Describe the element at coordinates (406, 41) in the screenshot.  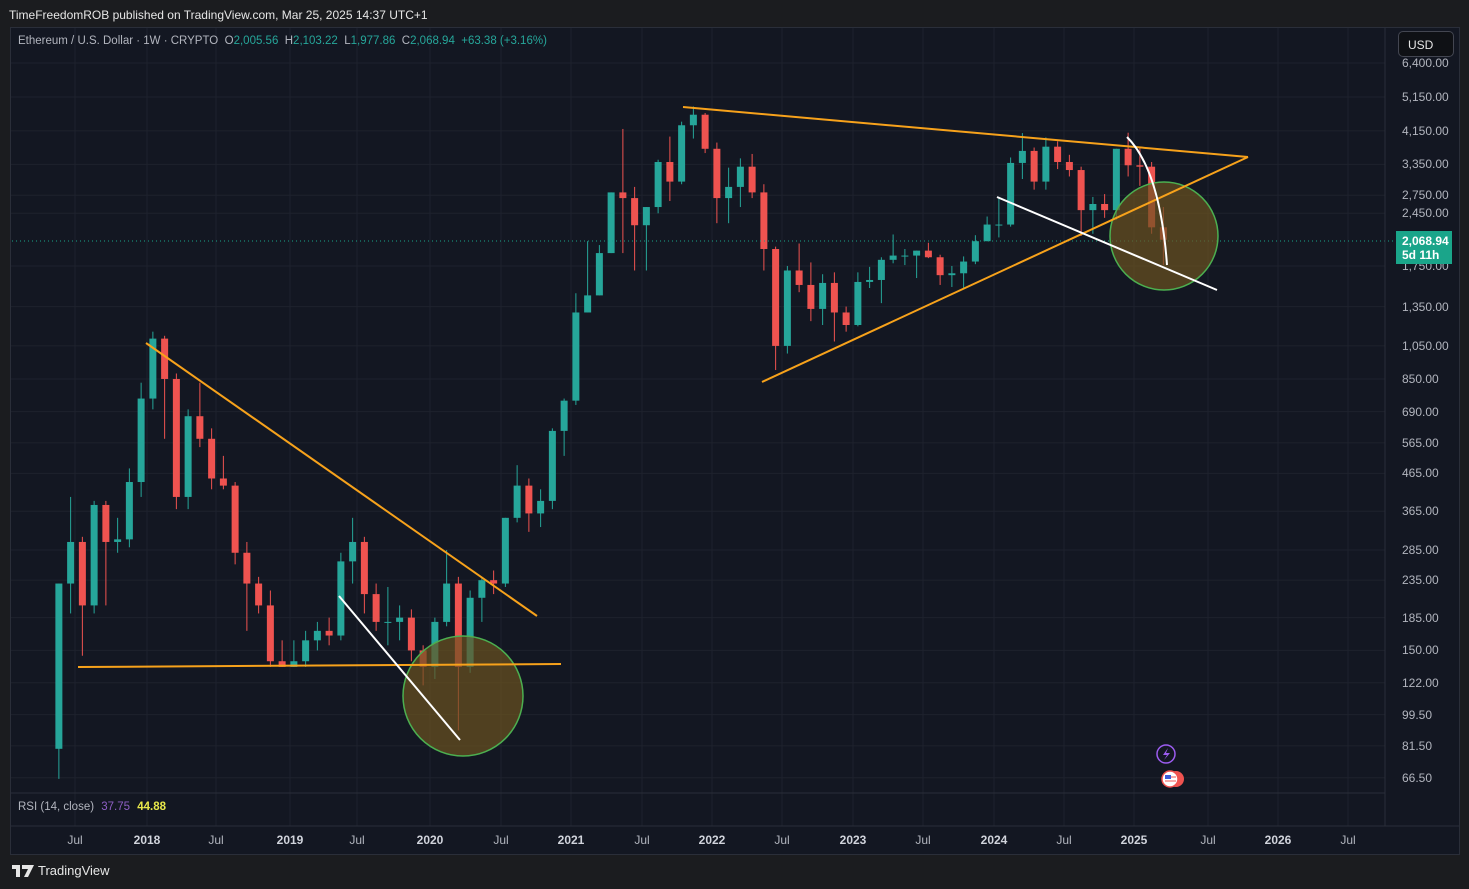
I see `close-label: C` at that location.